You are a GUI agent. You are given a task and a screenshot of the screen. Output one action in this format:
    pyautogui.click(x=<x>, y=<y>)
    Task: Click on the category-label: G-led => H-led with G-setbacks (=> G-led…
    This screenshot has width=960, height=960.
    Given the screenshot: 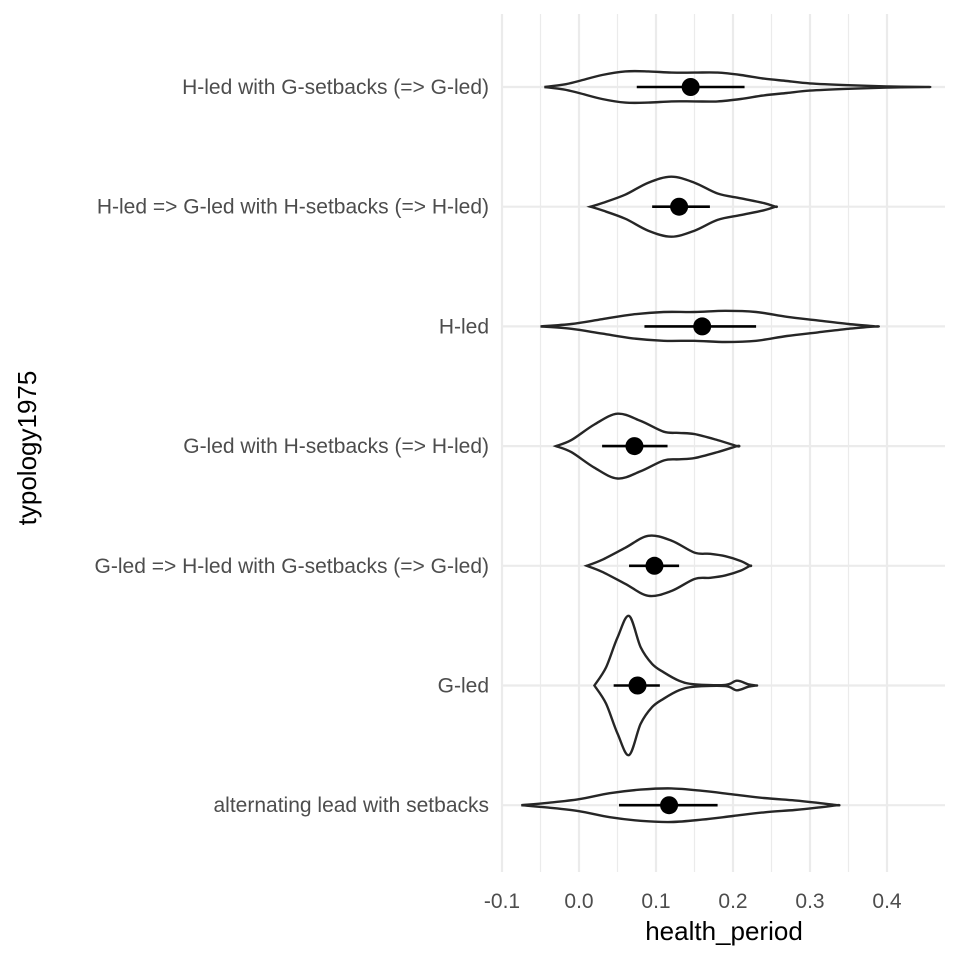 What is the action you would take?
    pyautogui.click(x=292, y=566)
    